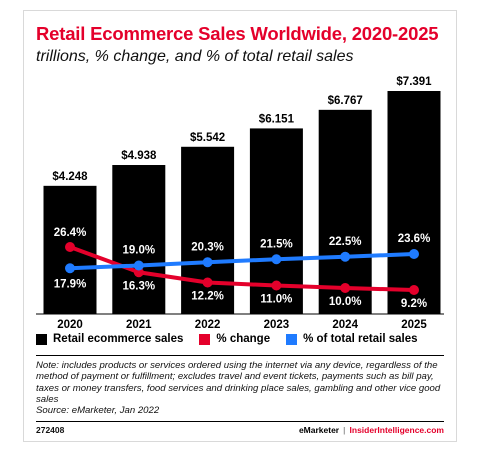  I want to click on pct-change-label: 10.0%, so click(345, 302).